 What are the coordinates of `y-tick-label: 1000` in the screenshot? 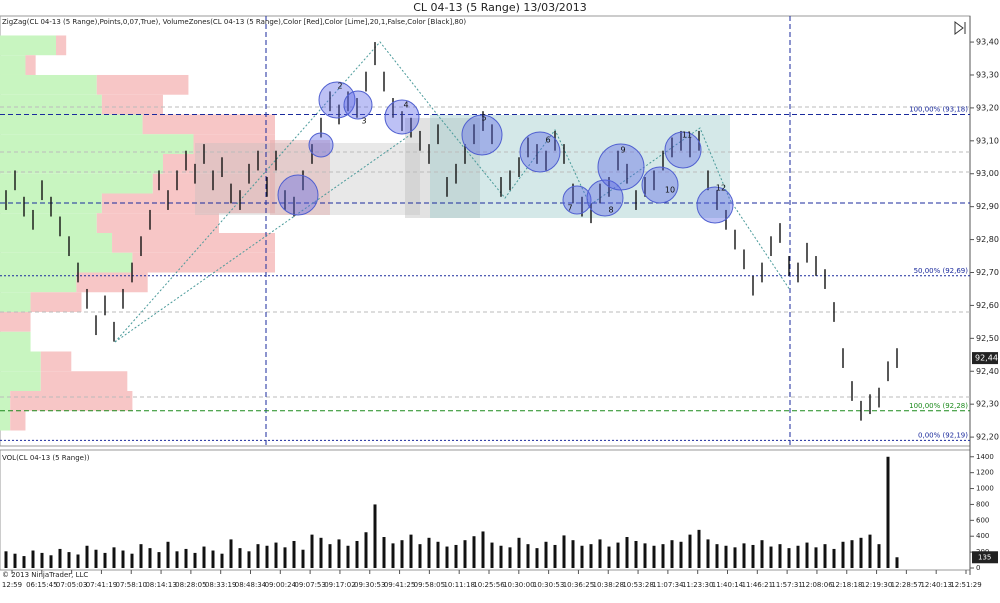 It's located at (985, 489).